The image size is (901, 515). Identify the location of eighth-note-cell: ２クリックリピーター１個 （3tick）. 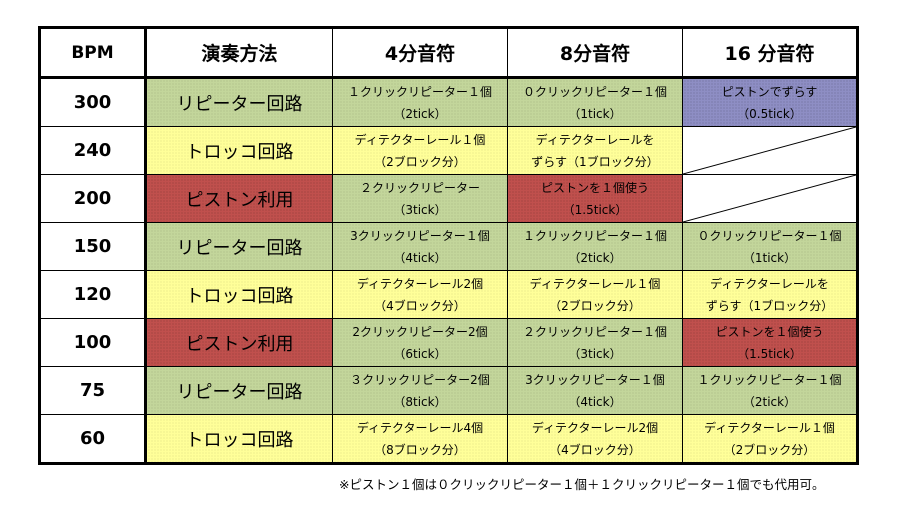
(595, 342).